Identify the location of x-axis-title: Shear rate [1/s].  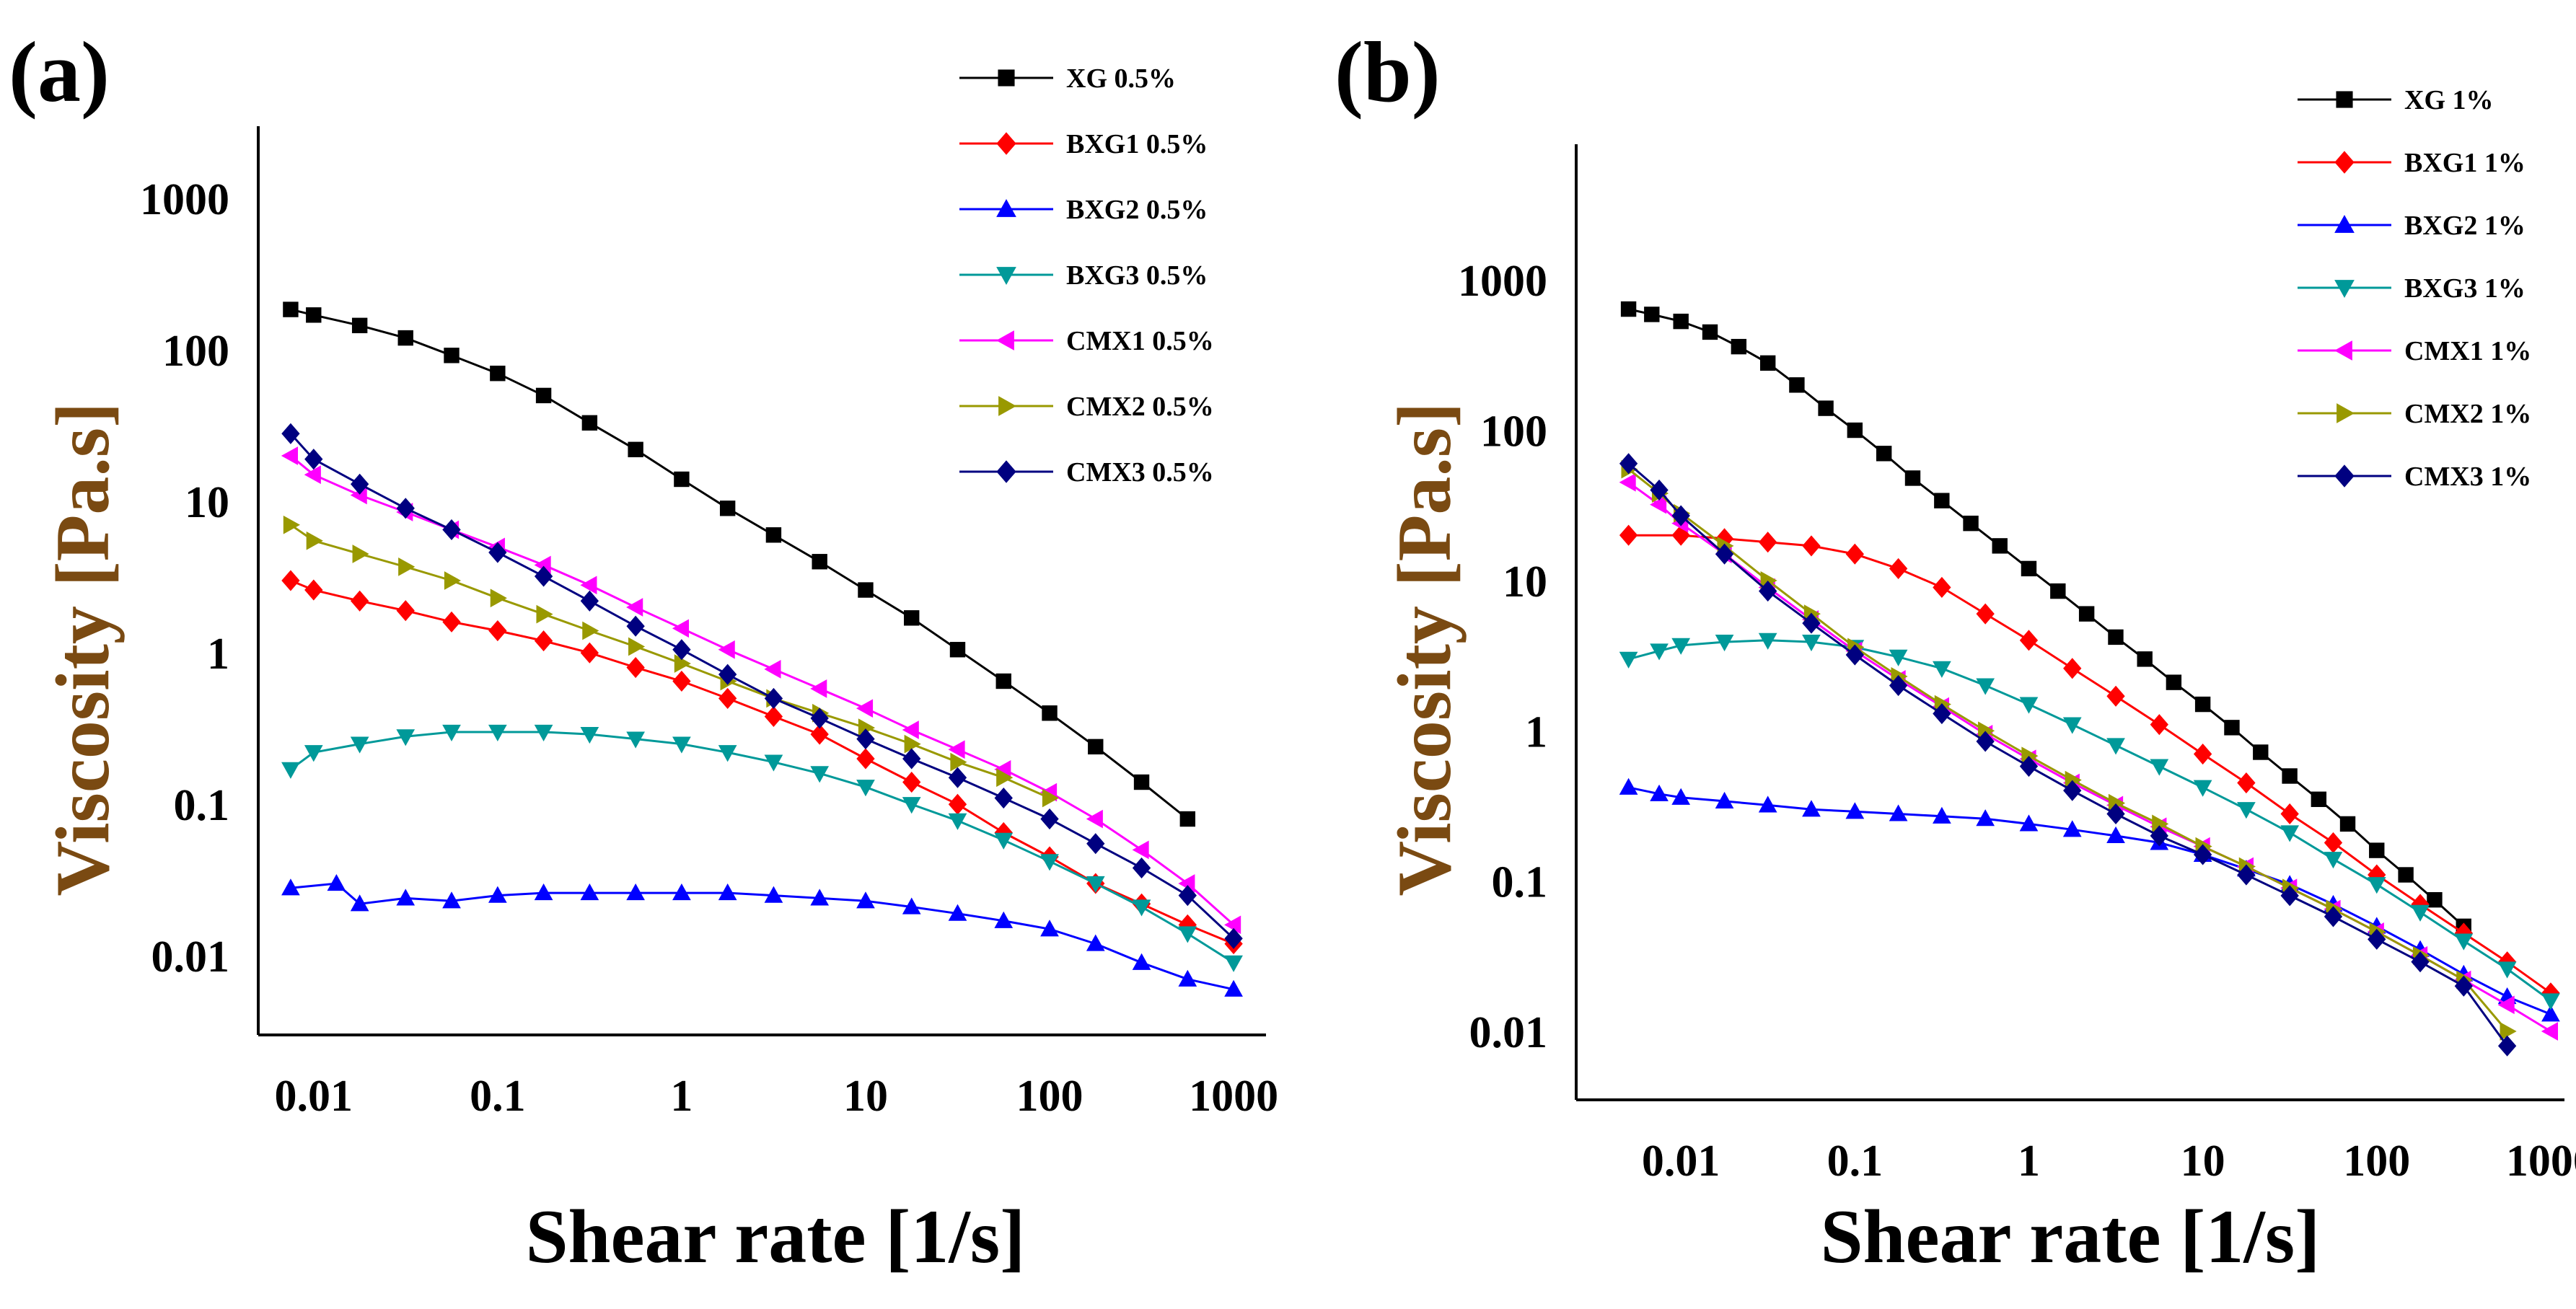
(2071, 1236).